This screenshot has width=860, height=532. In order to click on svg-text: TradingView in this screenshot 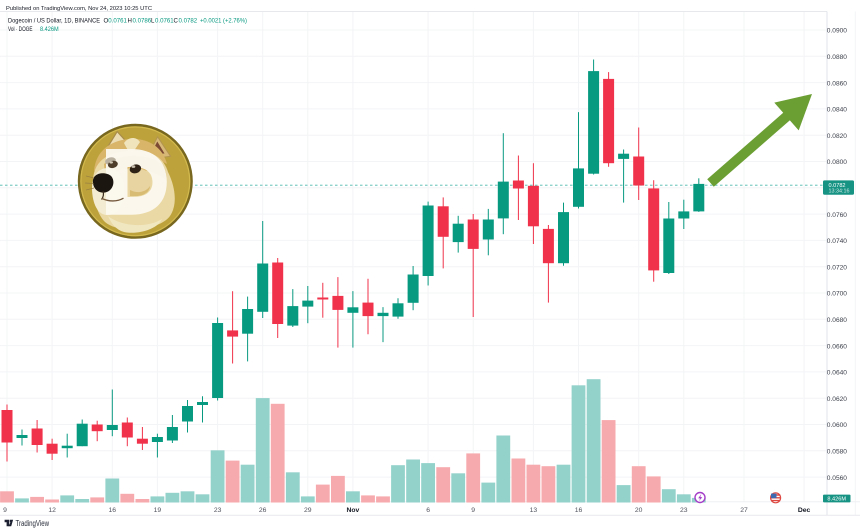, I will do `click(33, 523)`.